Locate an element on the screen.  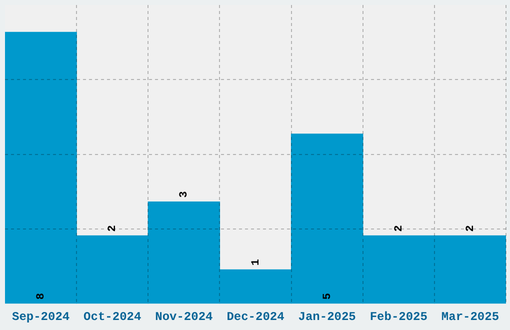
data-label: 3 is located at coordinates (184, 194).